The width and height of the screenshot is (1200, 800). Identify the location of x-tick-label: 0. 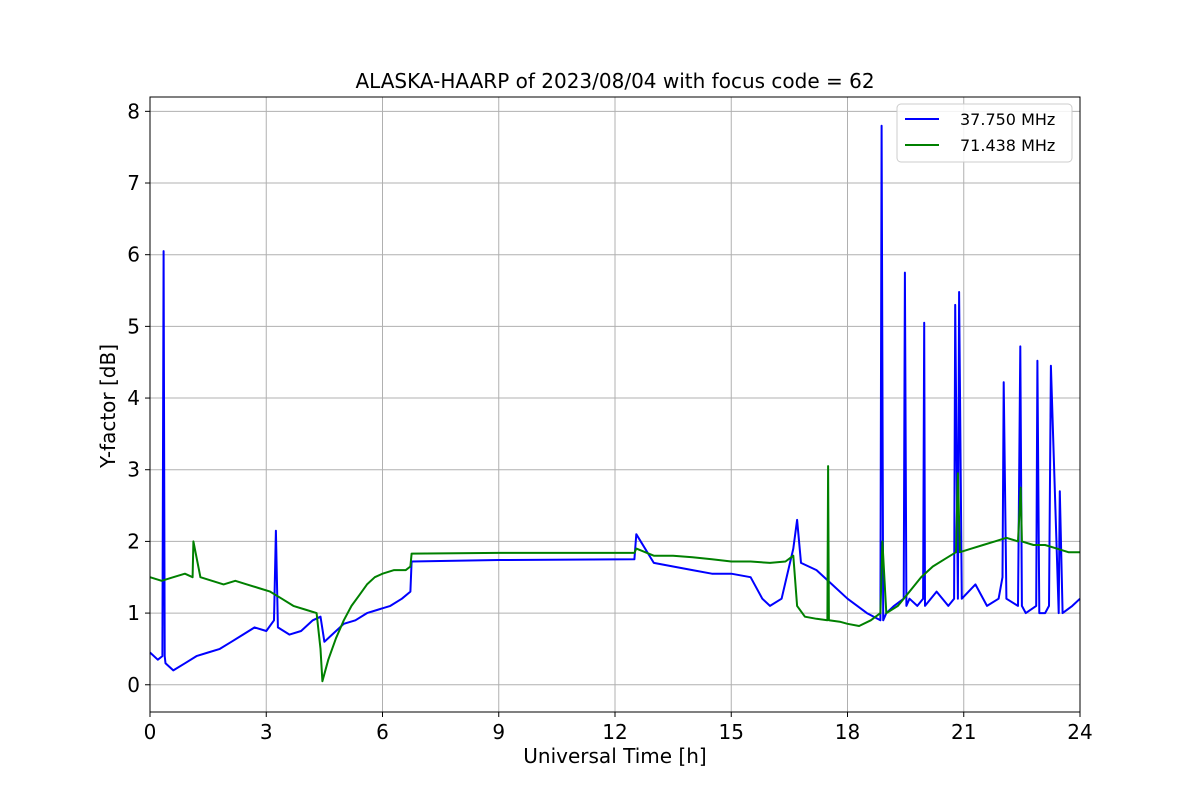
(150, 732).